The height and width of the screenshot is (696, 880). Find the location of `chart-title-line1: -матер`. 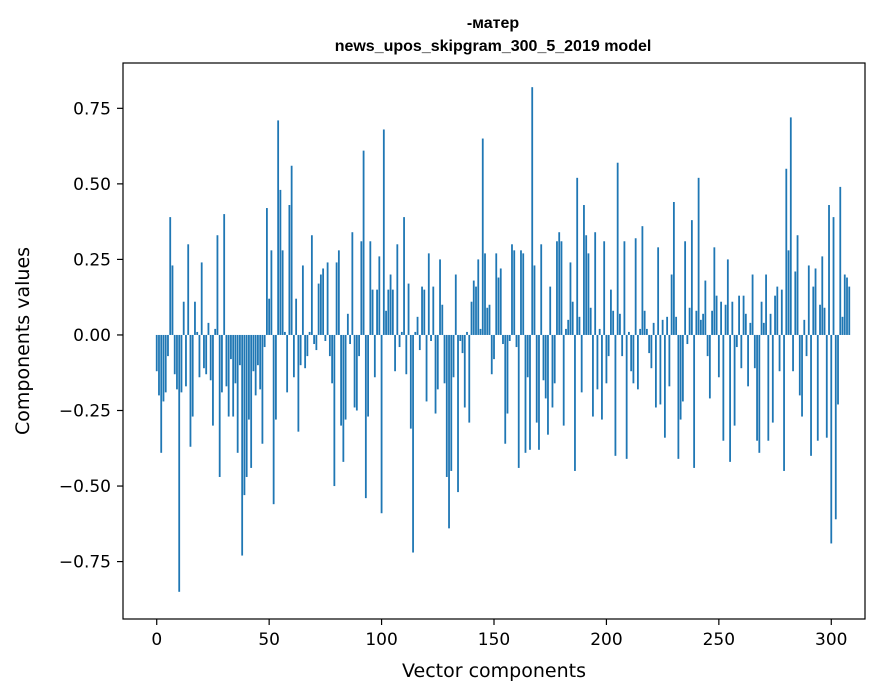

chart-title-line1: -матер is located at coordinates (493, 23).